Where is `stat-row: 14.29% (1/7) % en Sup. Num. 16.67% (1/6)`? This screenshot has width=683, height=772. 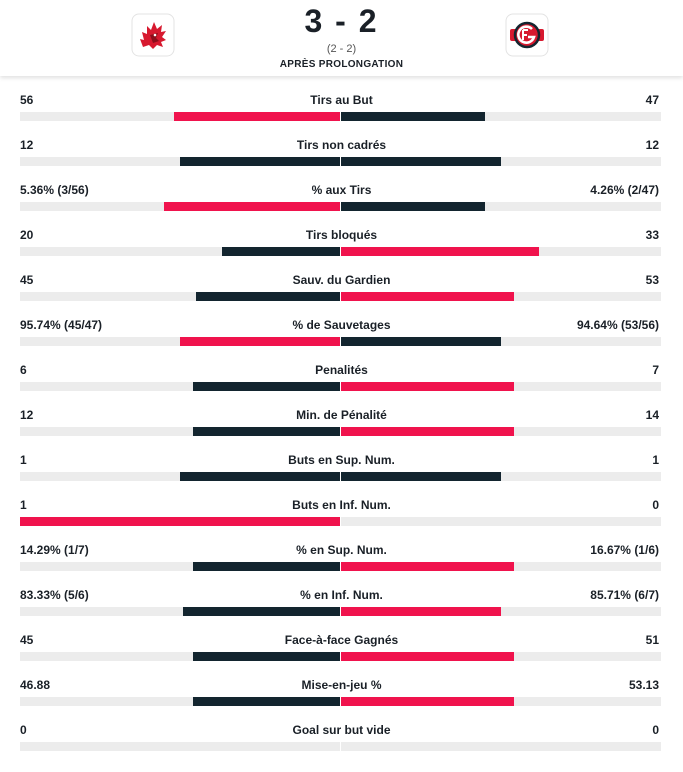
stat-row: 14.29% (1/7) % en Sup. Num. 16.67% (1/6) is located at coordinates (341, 561).